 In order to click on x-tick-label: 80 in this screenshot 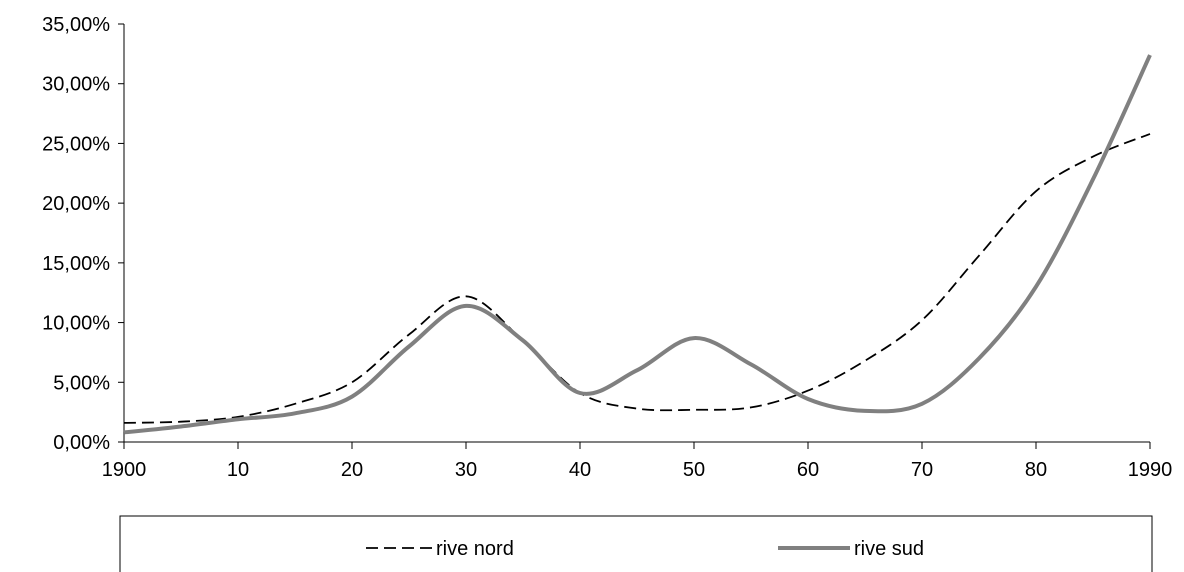, I will do `click(1036, 470)`.